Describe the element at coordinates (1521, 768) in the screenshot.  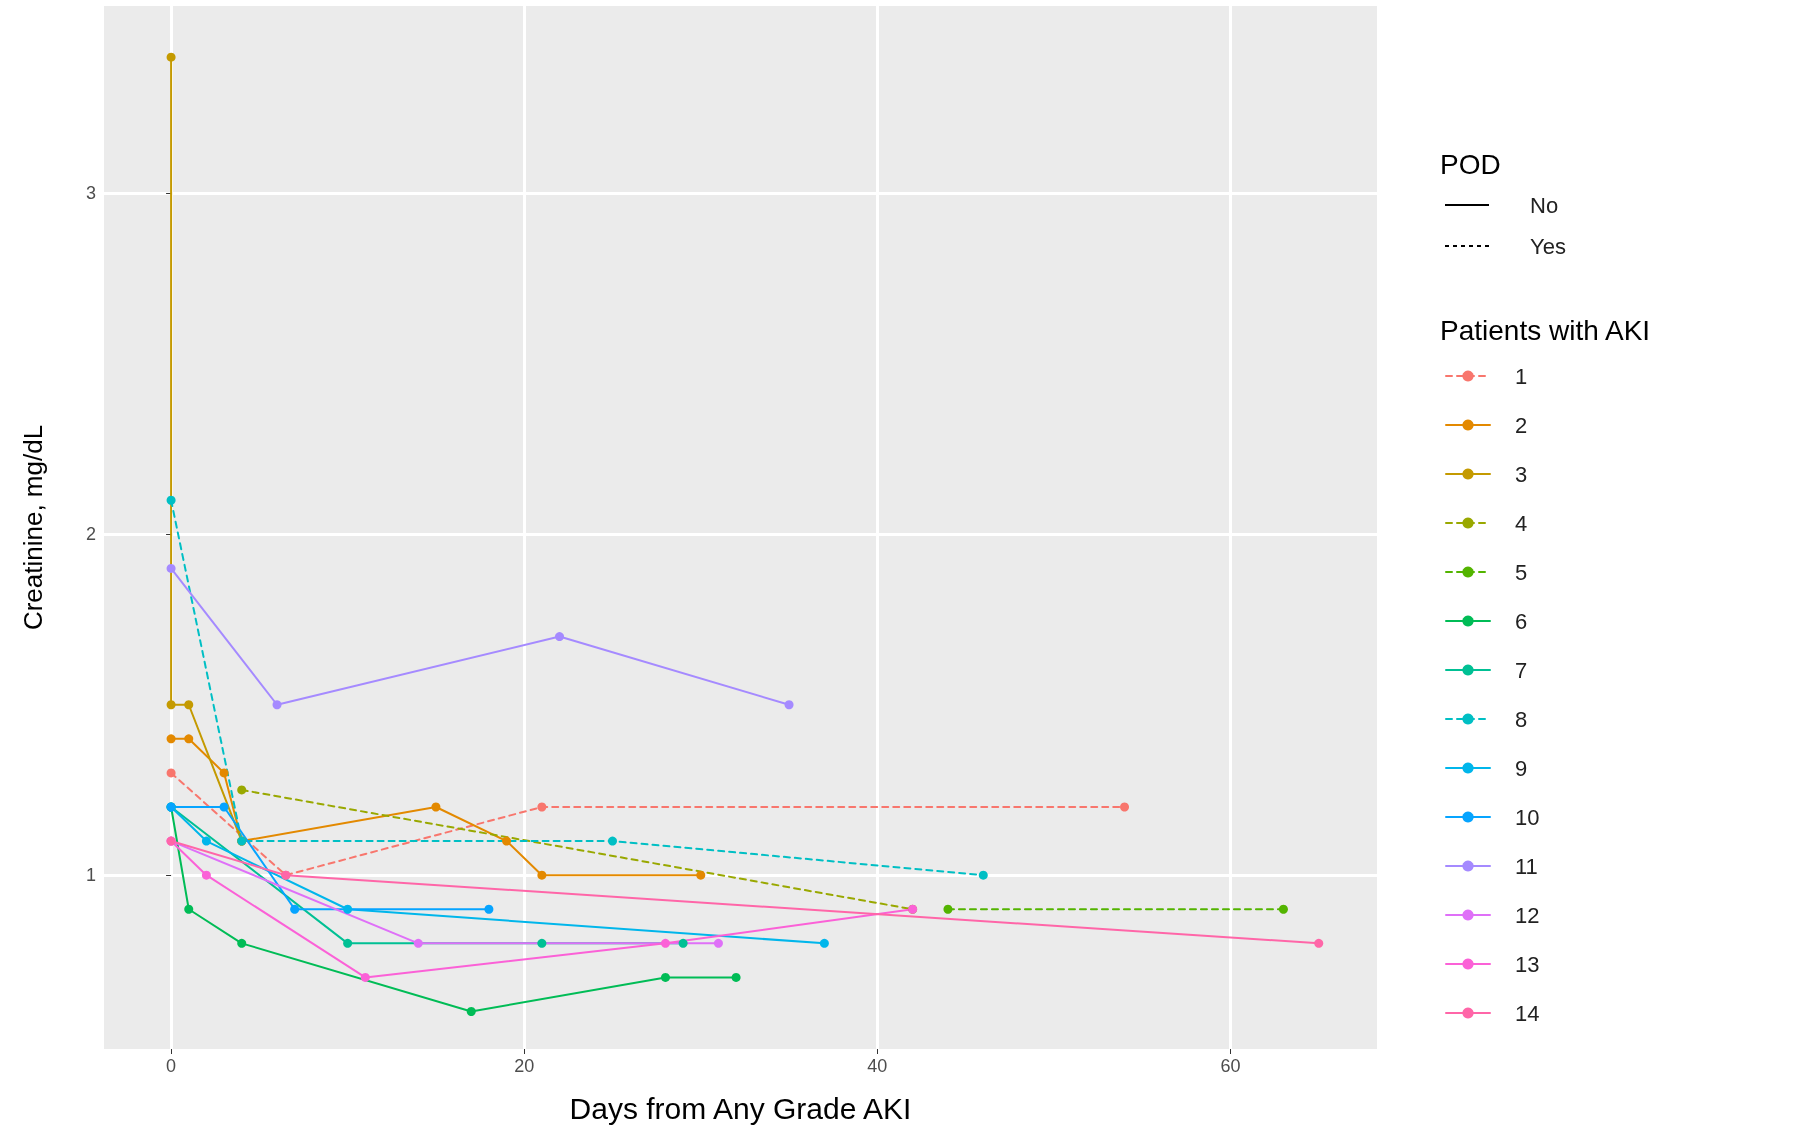
I see `legend-label: 9` at that location.